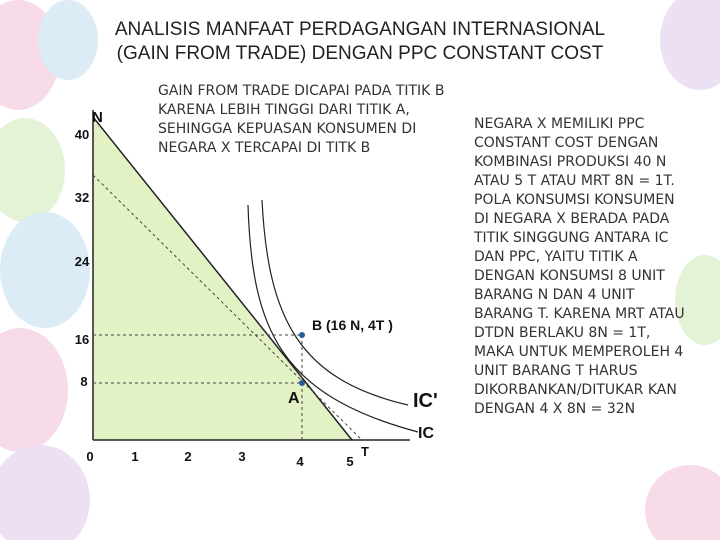  What do you see at coordinates (294, 398) in the screenshot?
I see `point-a-label: A` at bounding box center [294, 398].